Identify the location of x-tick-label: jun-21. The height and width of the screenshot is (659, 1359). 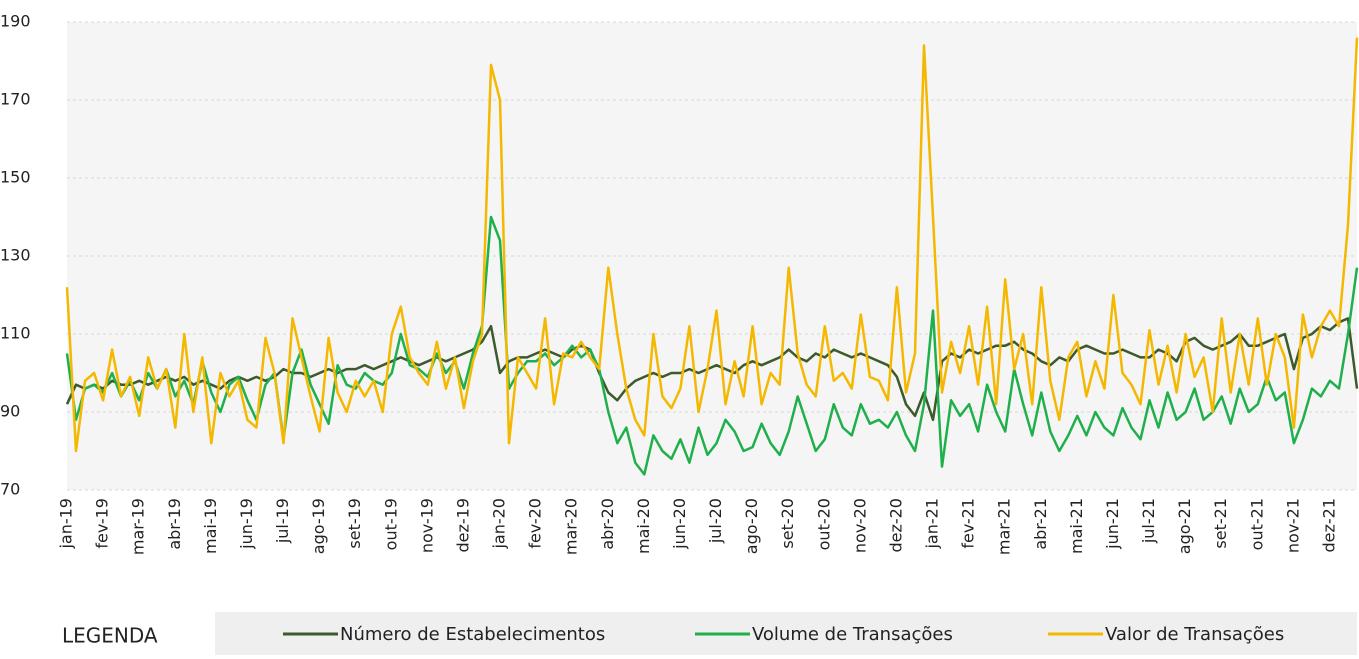
(1112, 524).